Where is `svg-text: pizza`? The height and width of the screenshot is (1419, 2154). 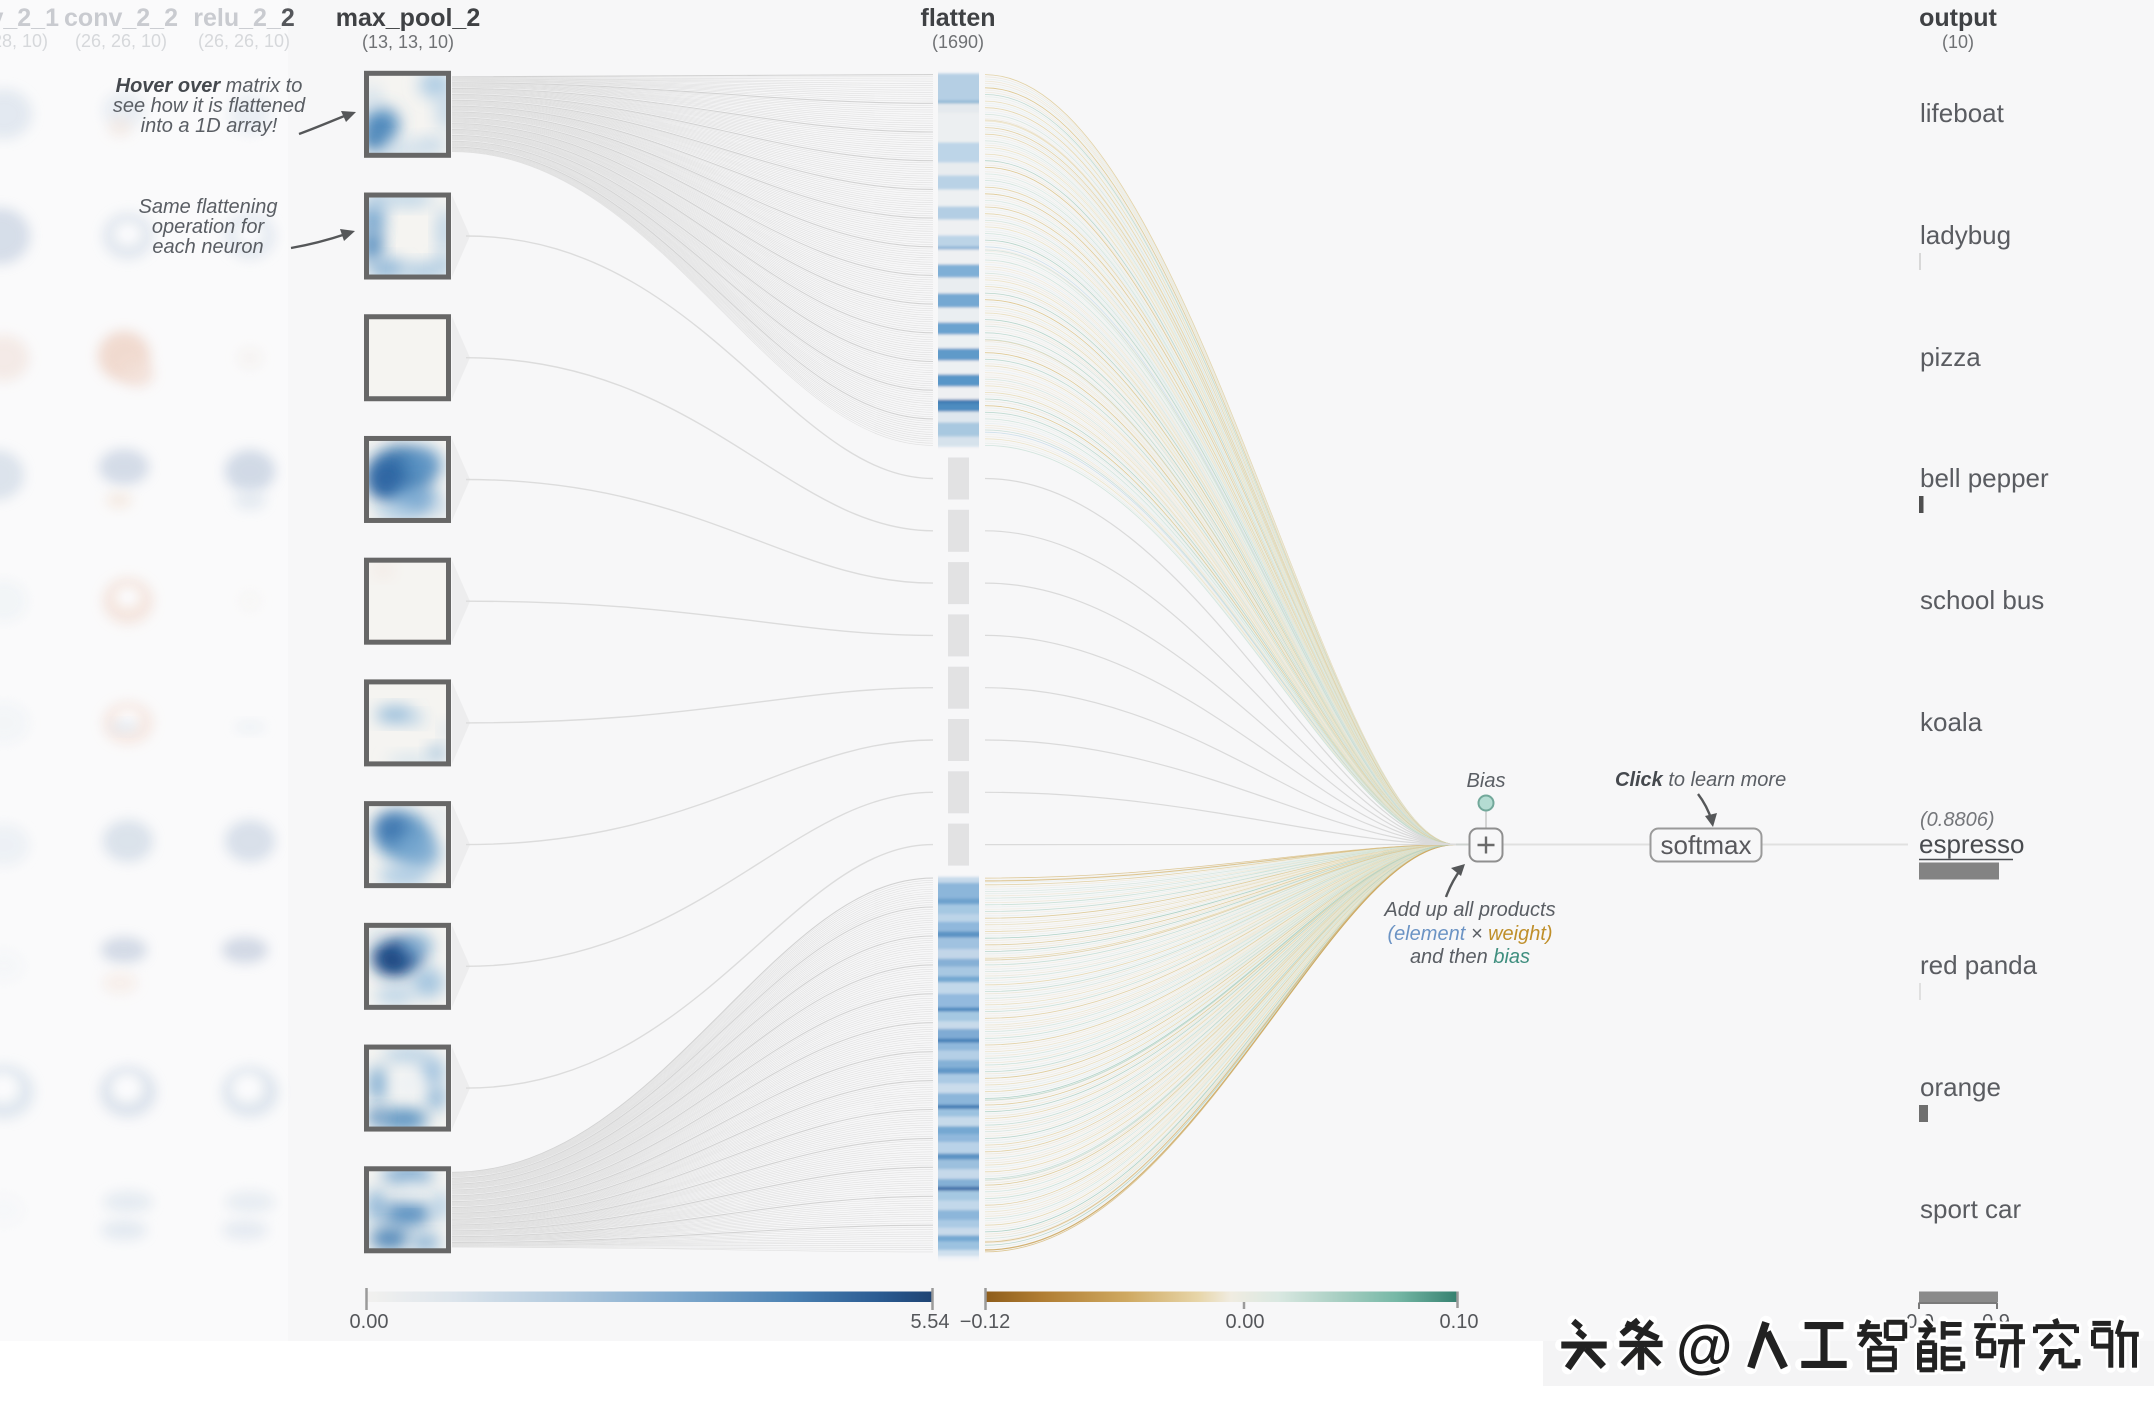 svg-text: pizza is located at coordinates (1950, 357).